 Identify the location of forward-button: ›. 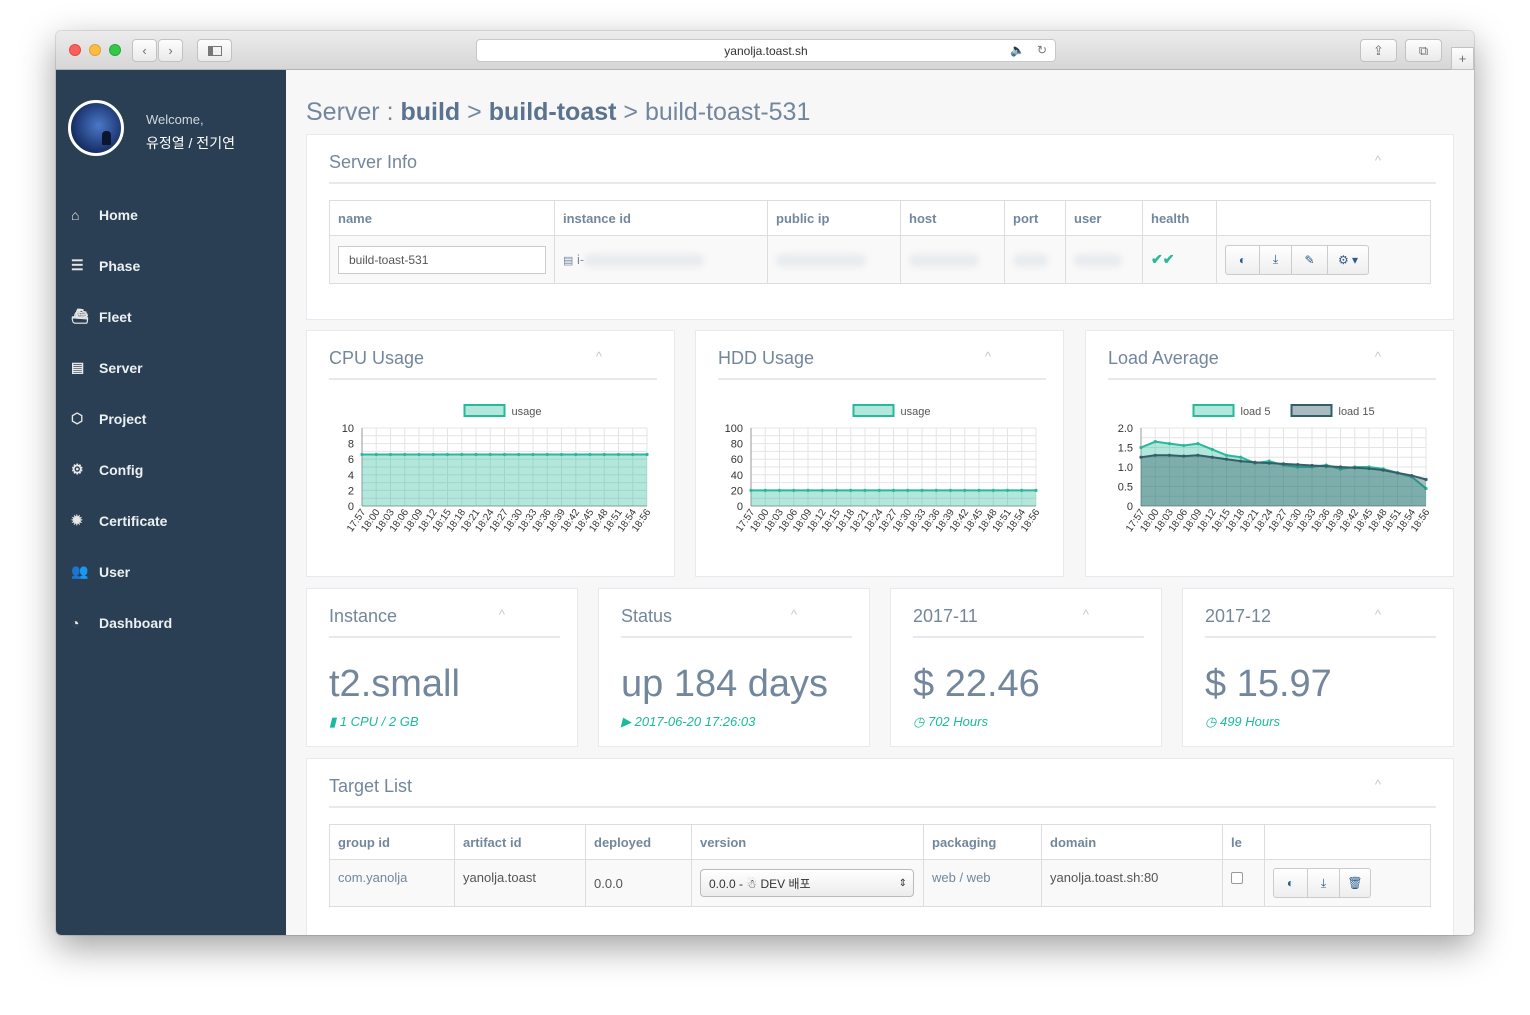
(170, 50).